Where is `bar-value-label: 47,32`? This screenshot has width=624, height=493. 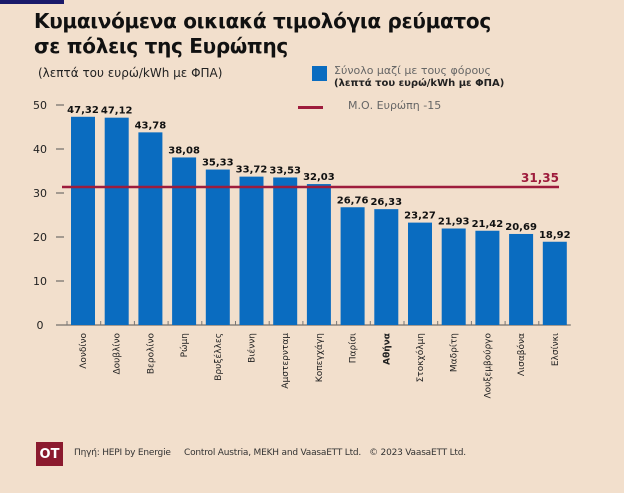 bar-value-label: 47,32 is located at coordinates (83, 110).